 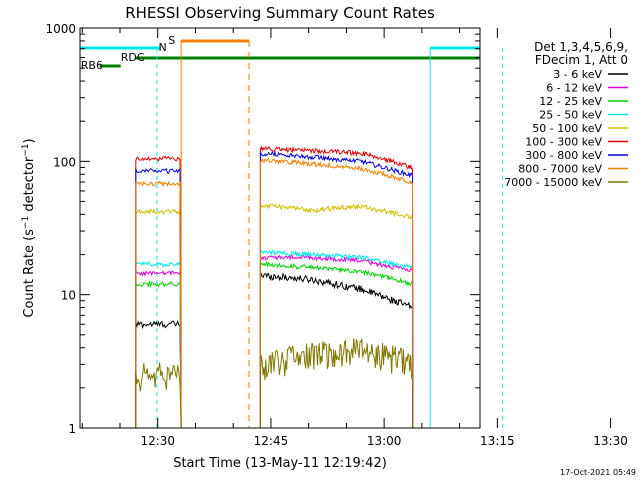 What do you see at coordinates (133, 57) in the screenshot?
I see `flag-rdc-label: RDC` at bounding box center [133, 57].